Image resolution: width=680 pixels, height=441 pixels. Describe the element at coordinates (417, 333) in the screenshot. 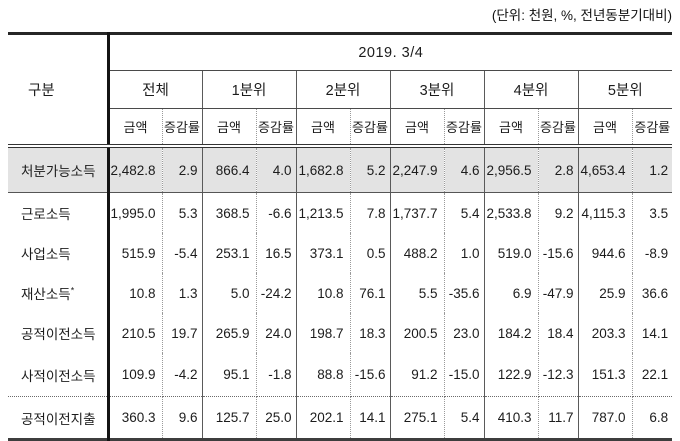

I see `cell-amount: 200.5` at that location.